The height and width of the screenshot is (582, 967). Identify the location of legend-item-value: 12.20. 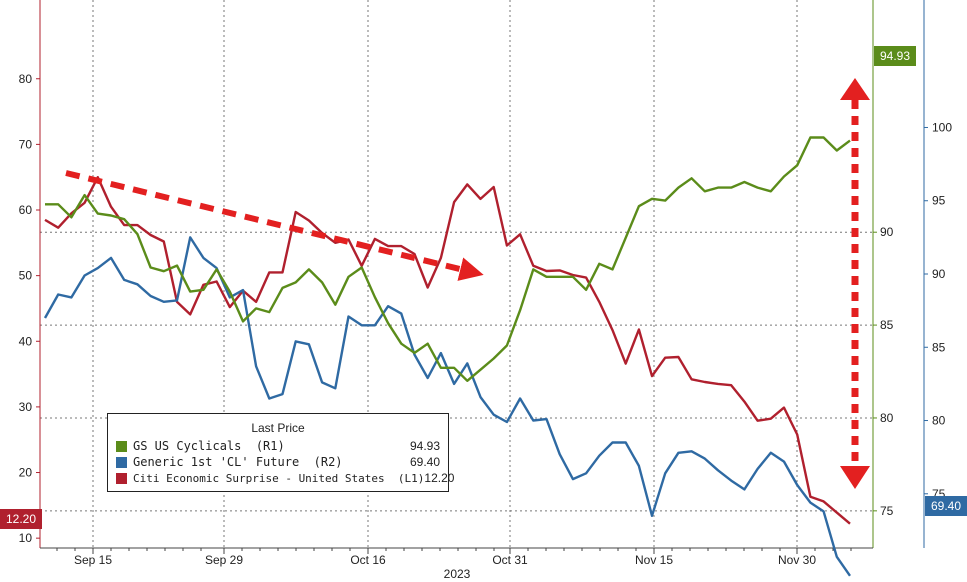
(439, 478).